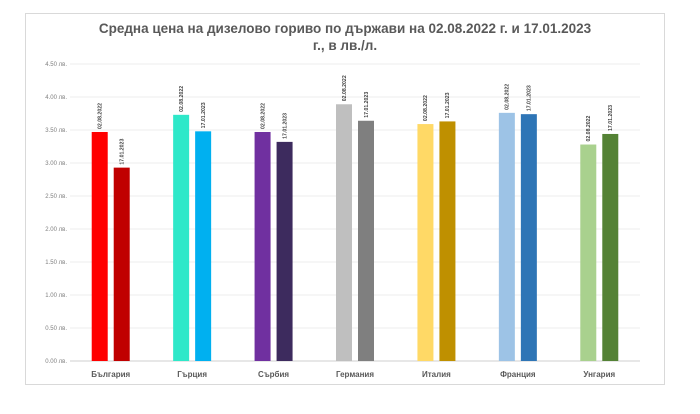 This screenshot has width=700, height=414. I want to click on y-tick-label: 0.00 лв., so click(56, 362).